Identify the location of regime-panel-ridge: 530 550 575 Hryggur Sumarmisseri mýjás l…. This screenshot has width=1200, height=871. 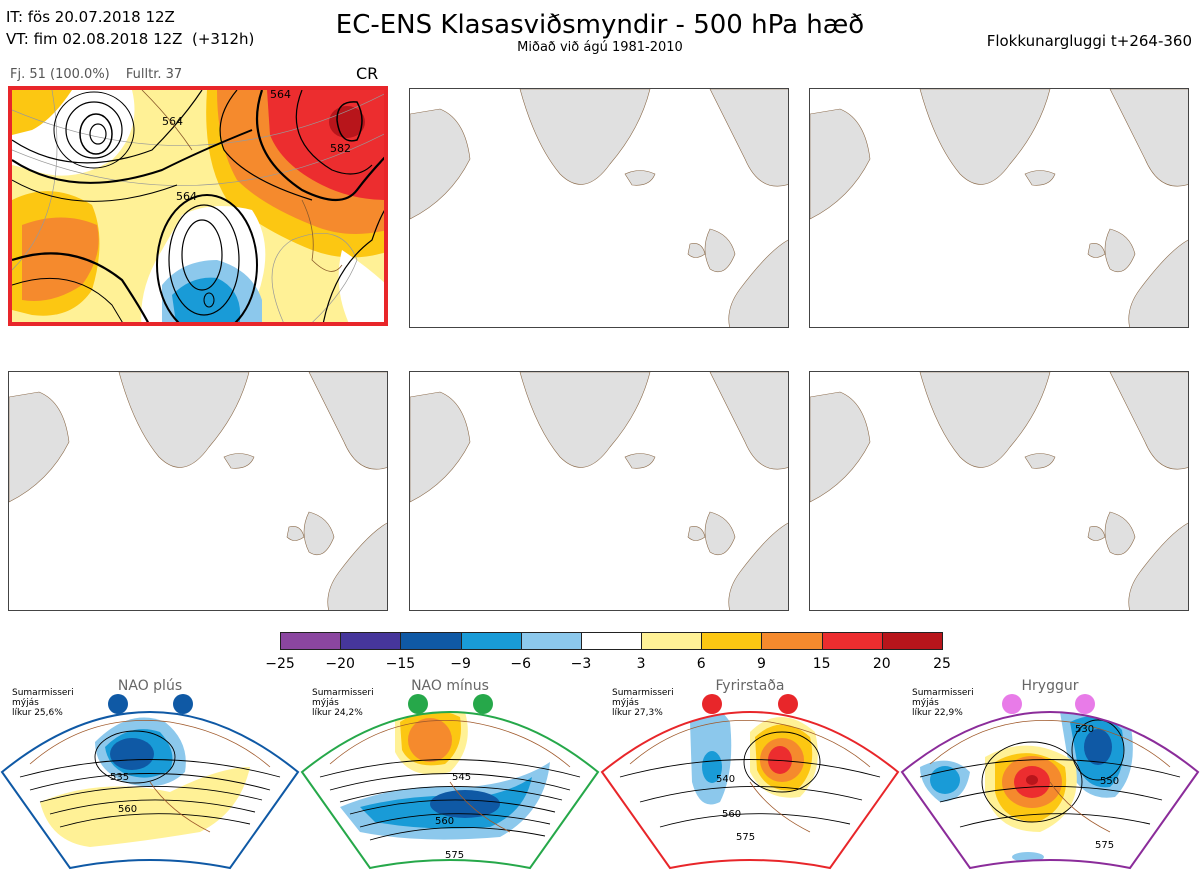
(1050, 771).